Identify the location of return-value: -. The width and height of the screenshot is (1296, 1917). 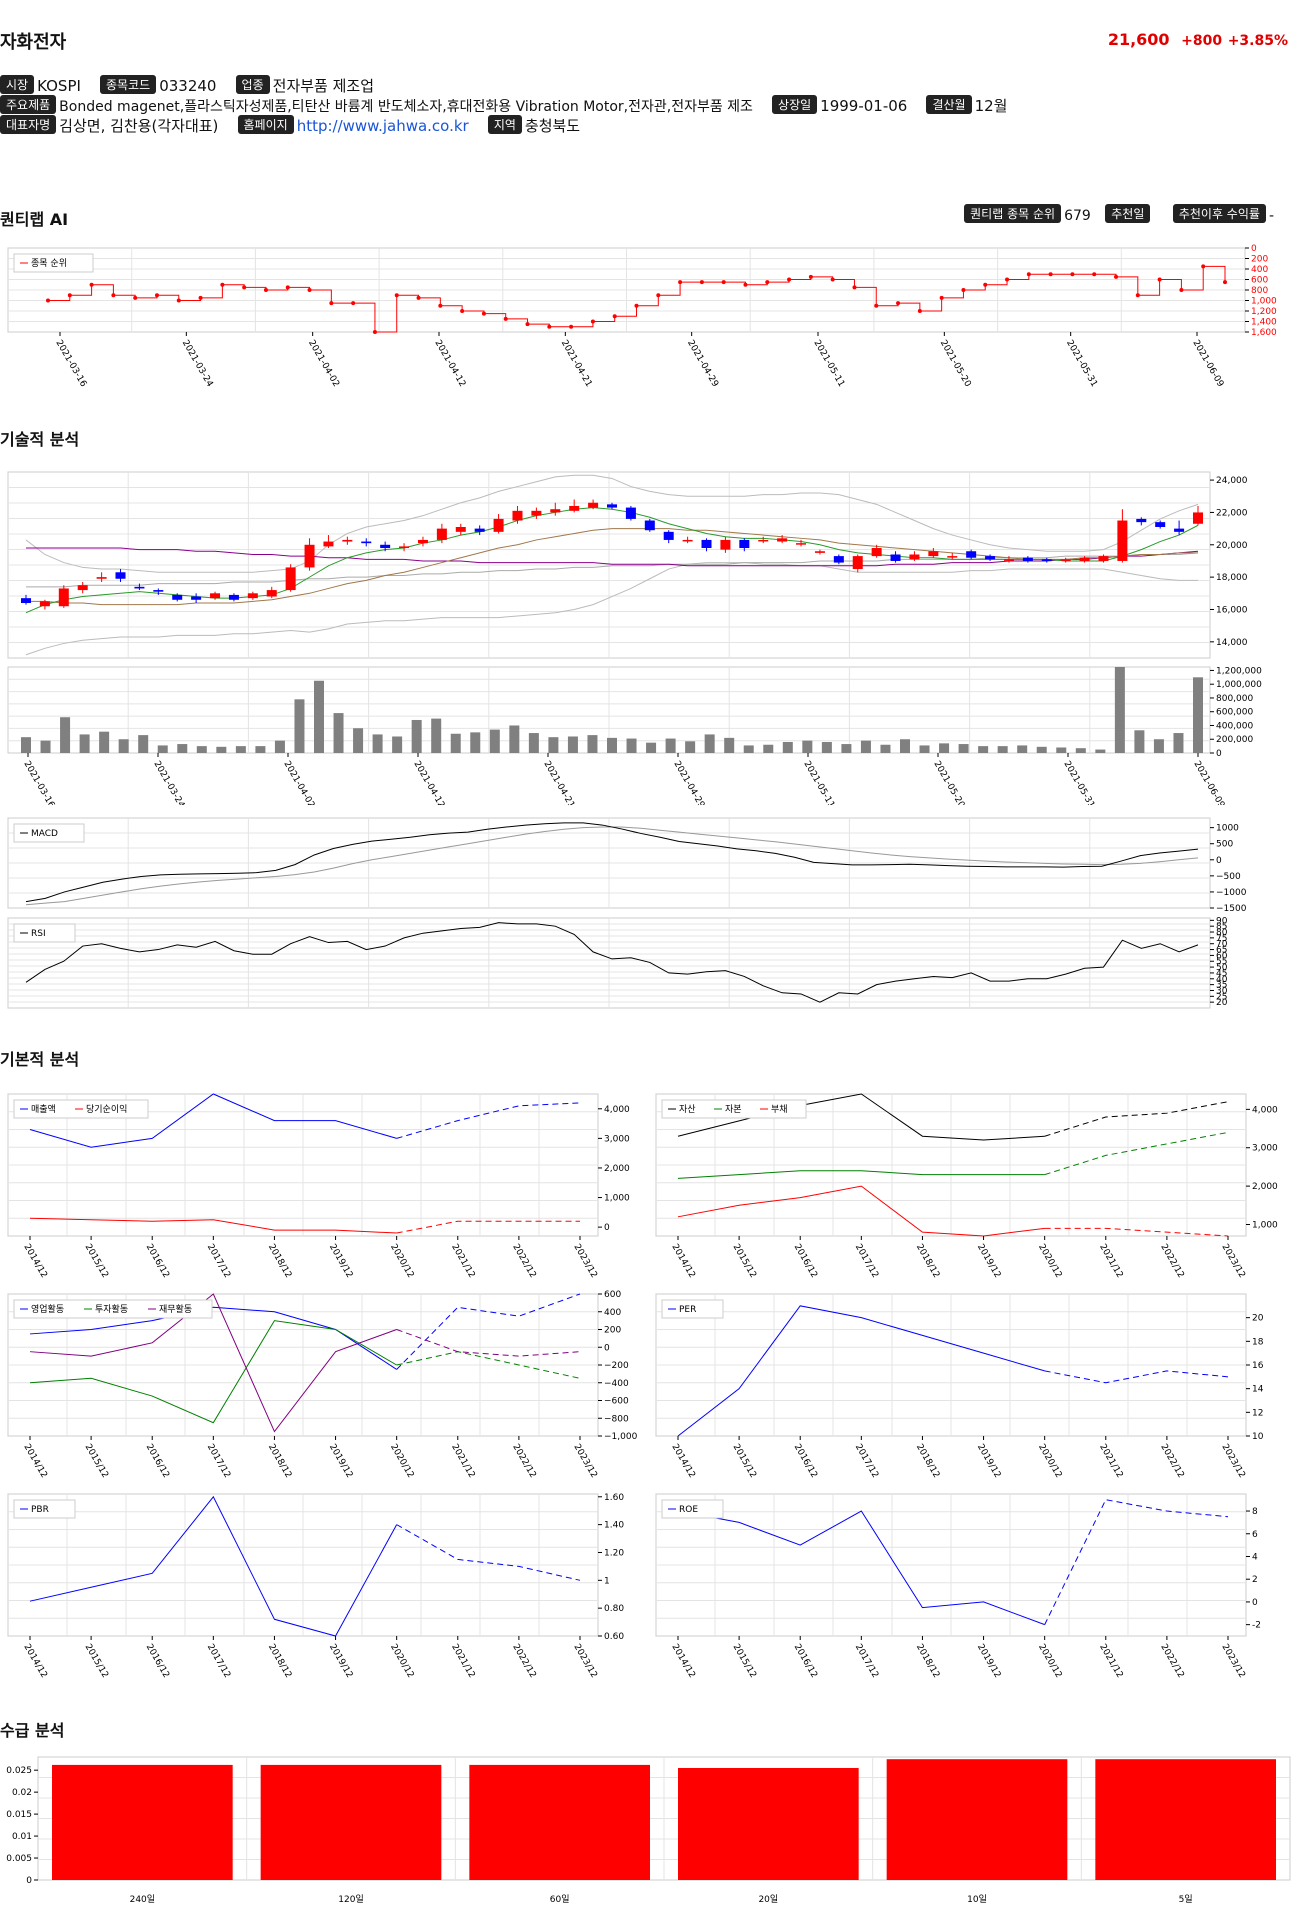
(1271, 216).